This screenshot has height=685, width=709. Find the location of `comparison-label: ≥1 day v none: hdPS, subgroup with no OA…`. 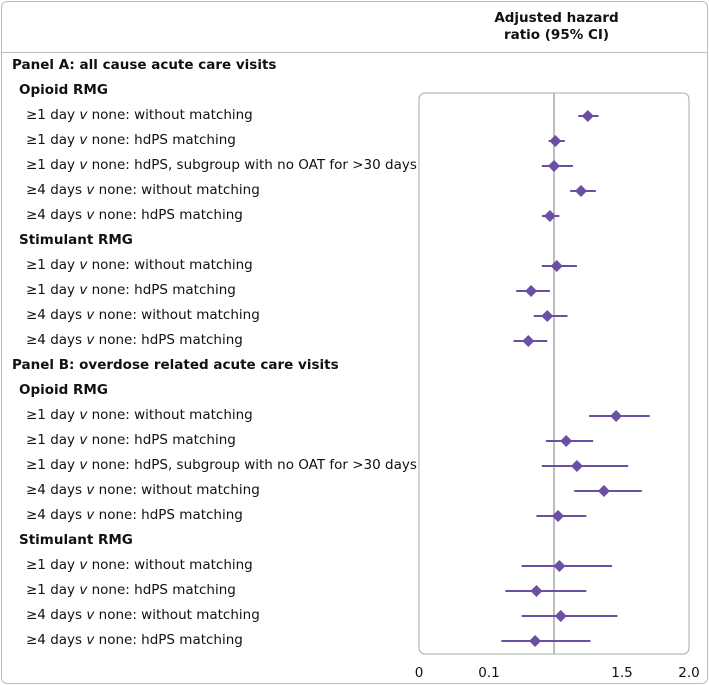

comparison-label: ≥1 day v none: hdPS, subgroup with no OA… is located at coordinates (221, 165).